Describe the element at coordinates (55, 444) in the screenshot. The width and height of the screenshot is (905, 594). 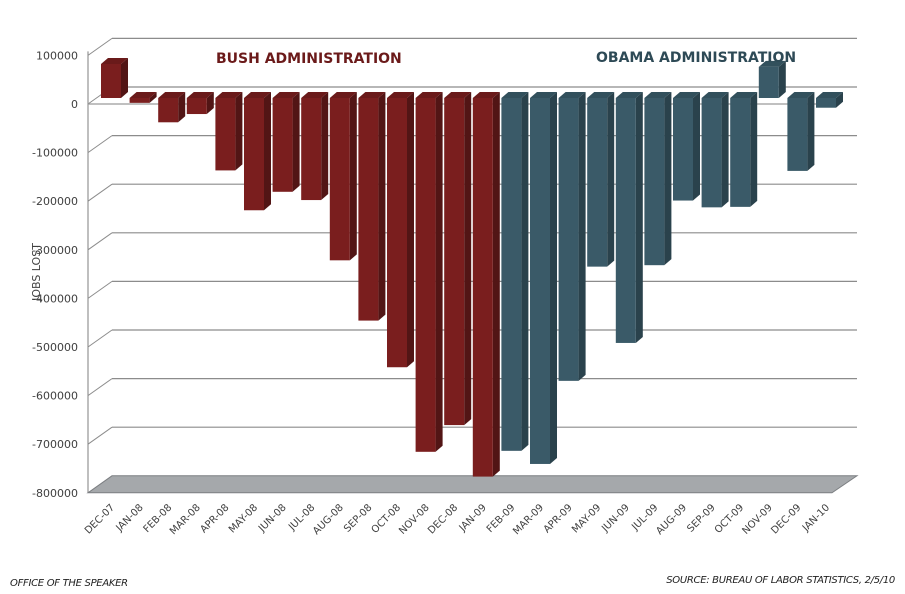
I see `y-tick-label: -700000` at that location.